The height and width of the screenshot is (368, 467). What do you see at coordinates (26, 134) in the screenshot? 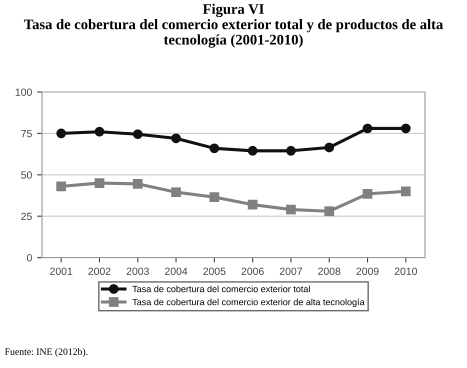
I see `y-tick-label: 75` at bounding box center [26, 134].